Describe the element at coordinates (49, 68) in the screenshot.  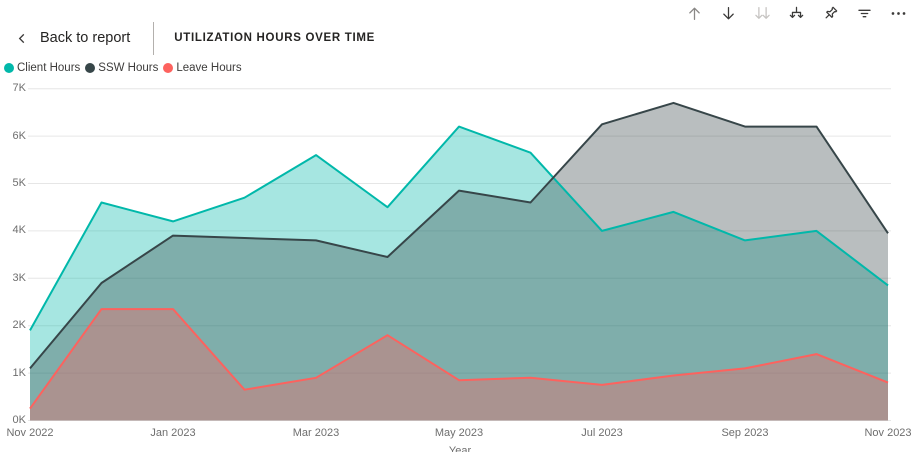
I see `legend-label: Client Hours` at that location.